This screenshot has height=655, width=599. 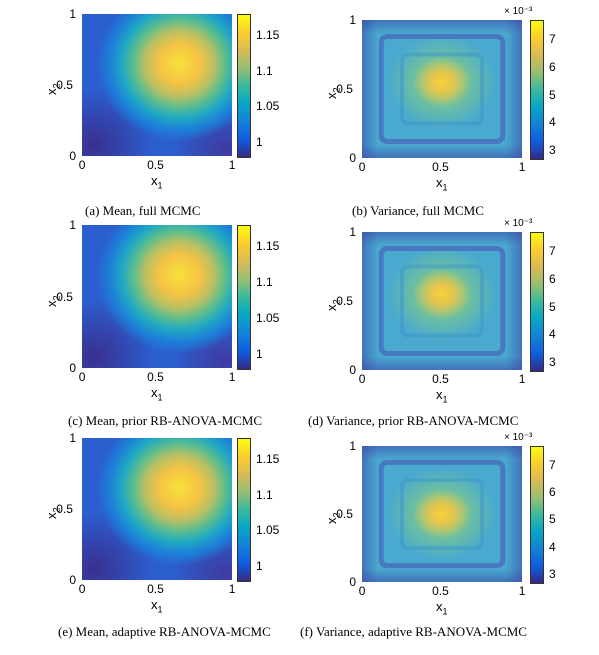 I want to click on panel-caption-b: (b) Variance, full MCMC, so click(x=418, y=210).